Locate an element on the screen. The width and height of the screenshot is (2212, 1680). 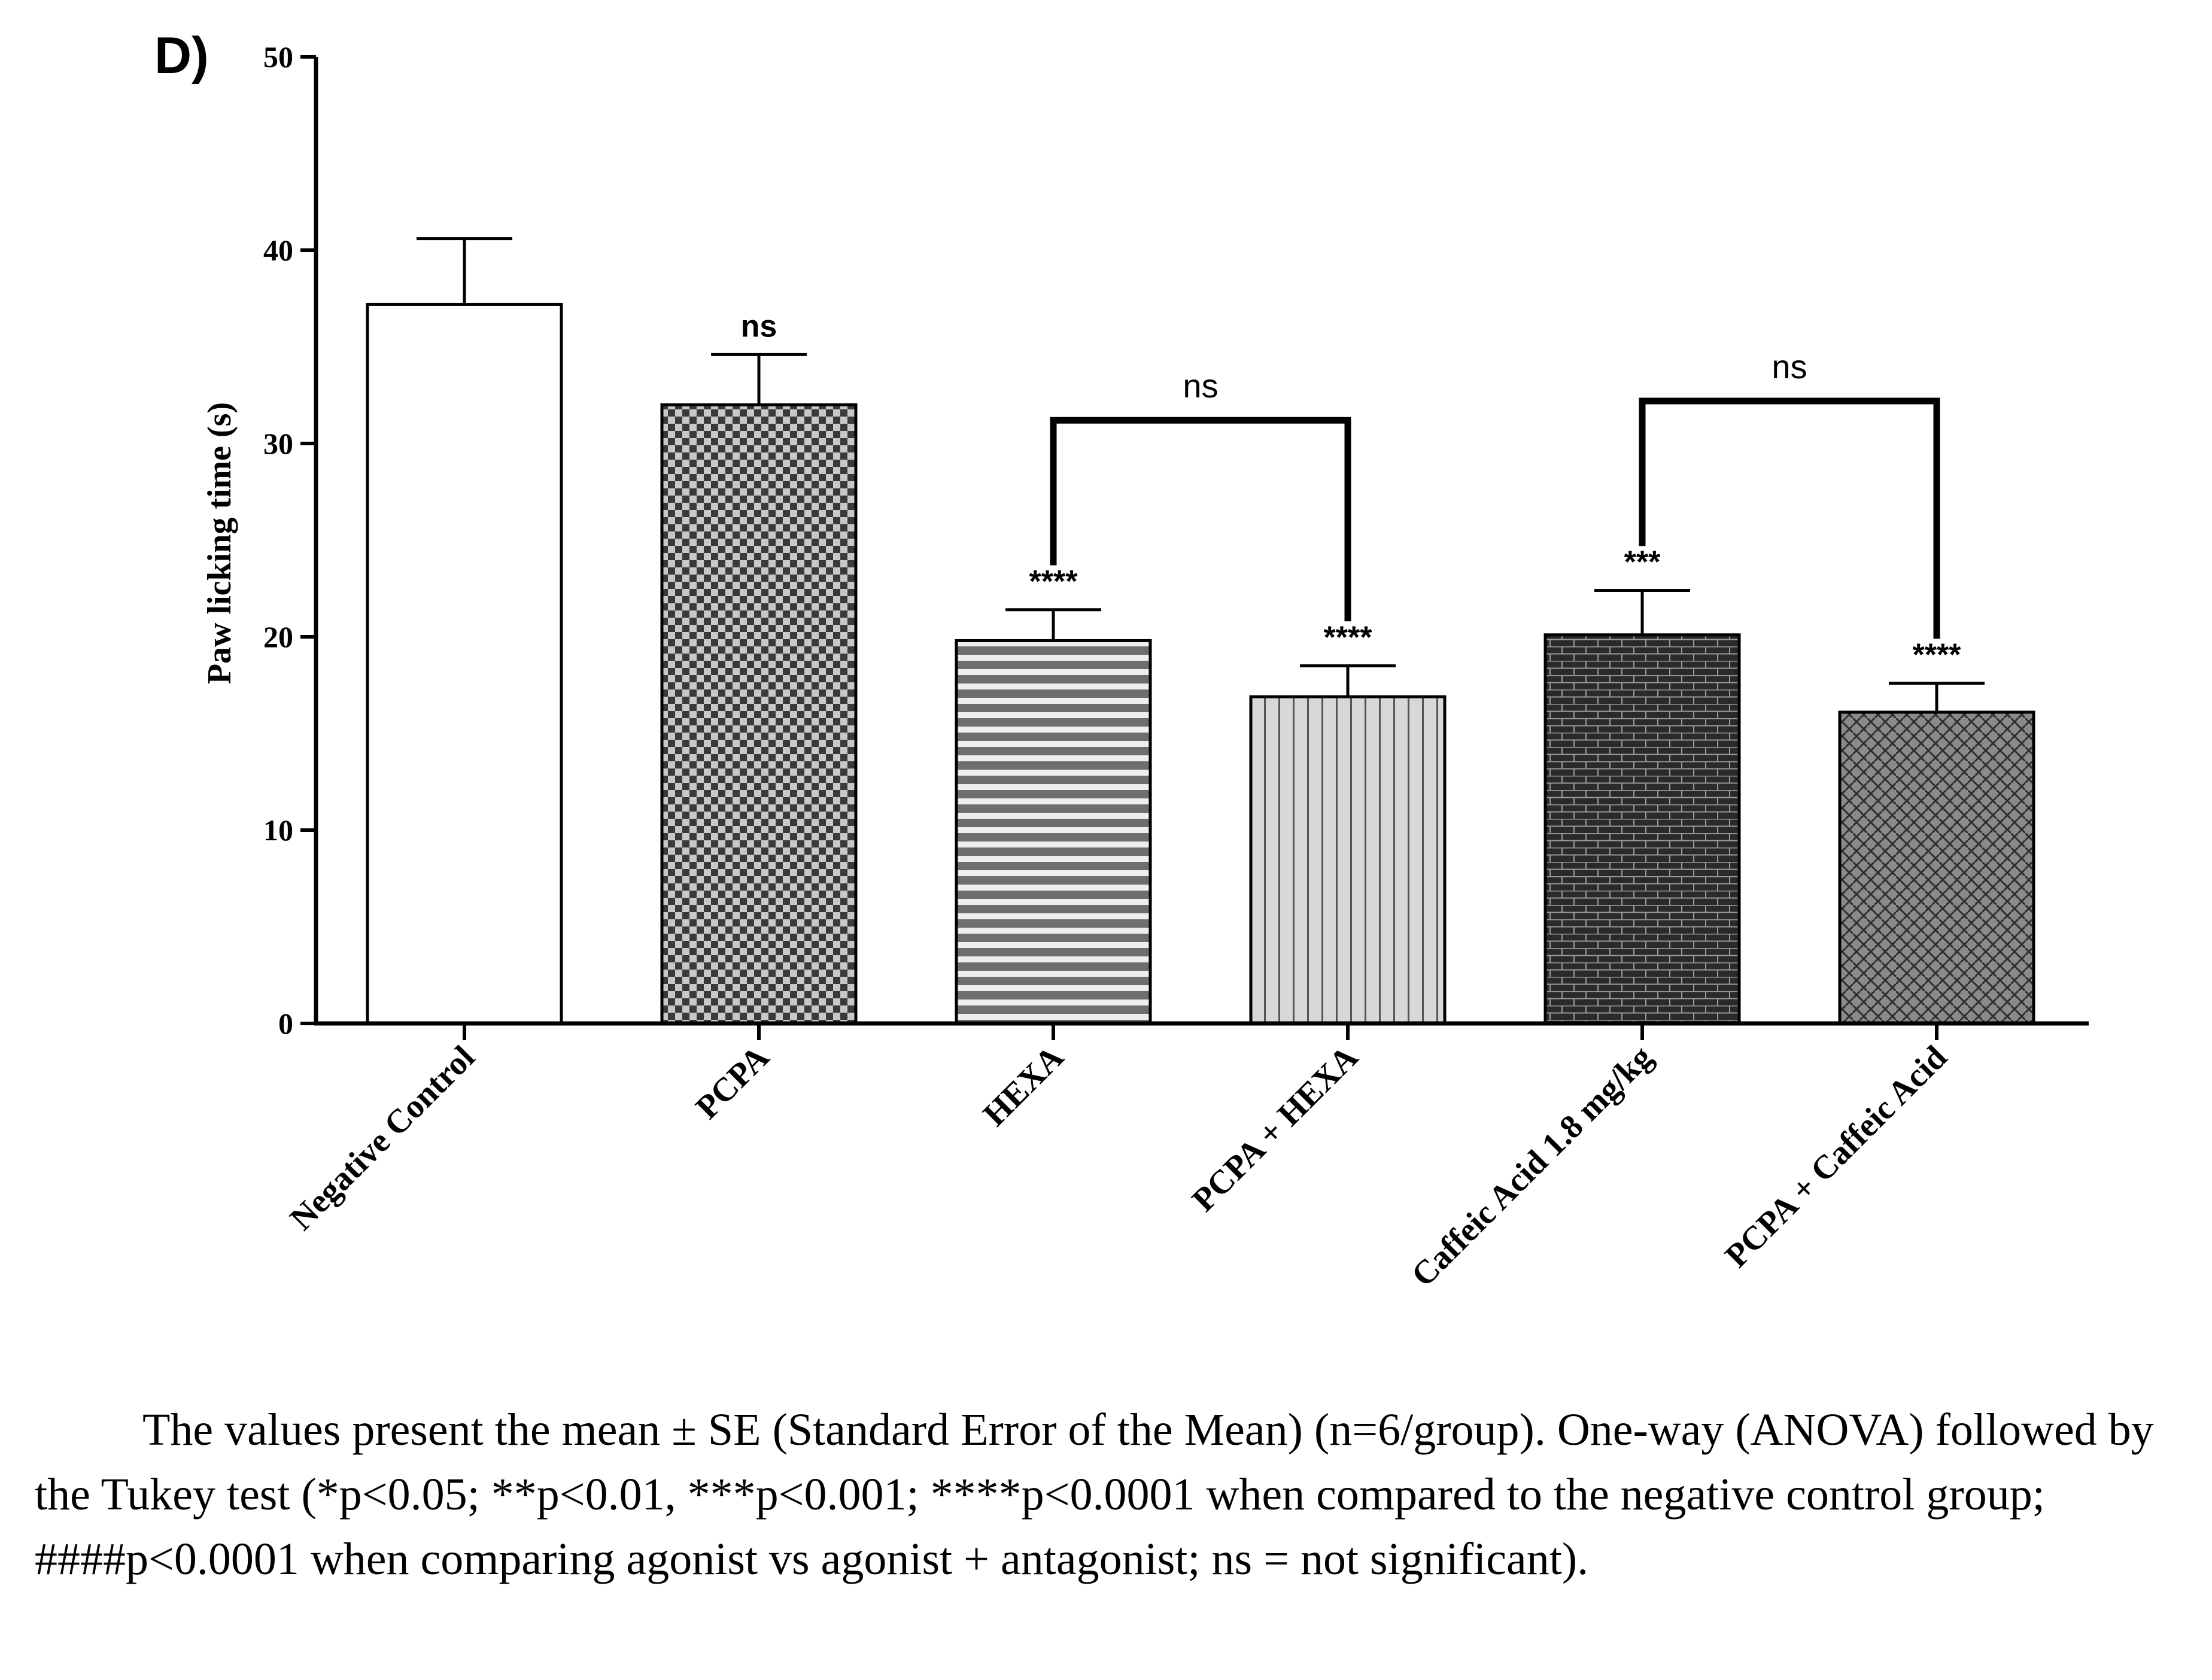
x-tick-label: PCPA is located at coordinates (733, 1082).